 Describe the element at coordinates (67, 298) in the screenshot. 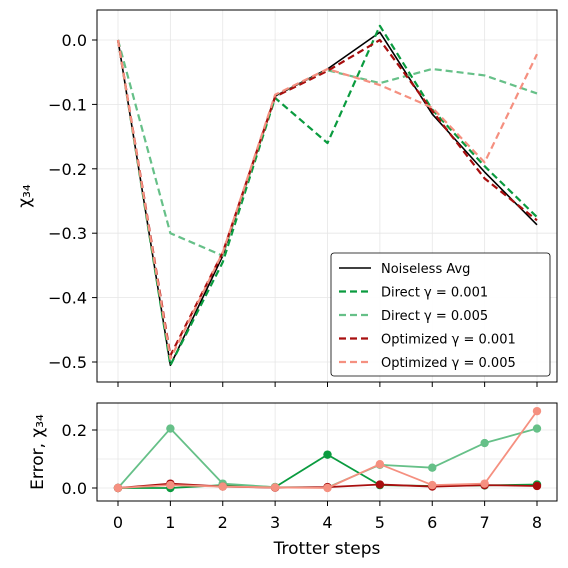

I see `top-y-tick-label: −0.4` at that location.